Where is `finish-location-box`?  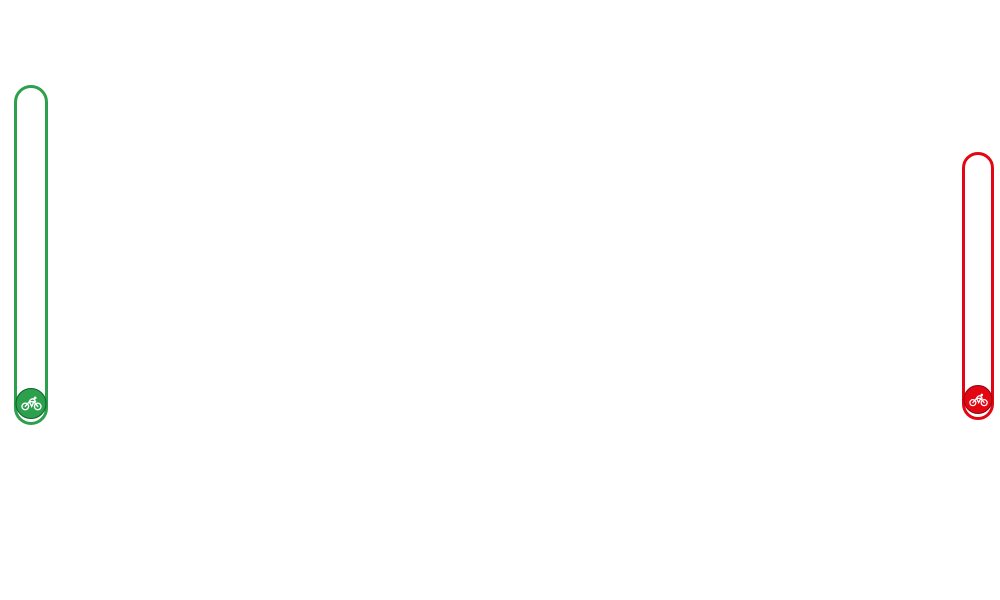 finish-location-box is located at coordinates (978, 286).